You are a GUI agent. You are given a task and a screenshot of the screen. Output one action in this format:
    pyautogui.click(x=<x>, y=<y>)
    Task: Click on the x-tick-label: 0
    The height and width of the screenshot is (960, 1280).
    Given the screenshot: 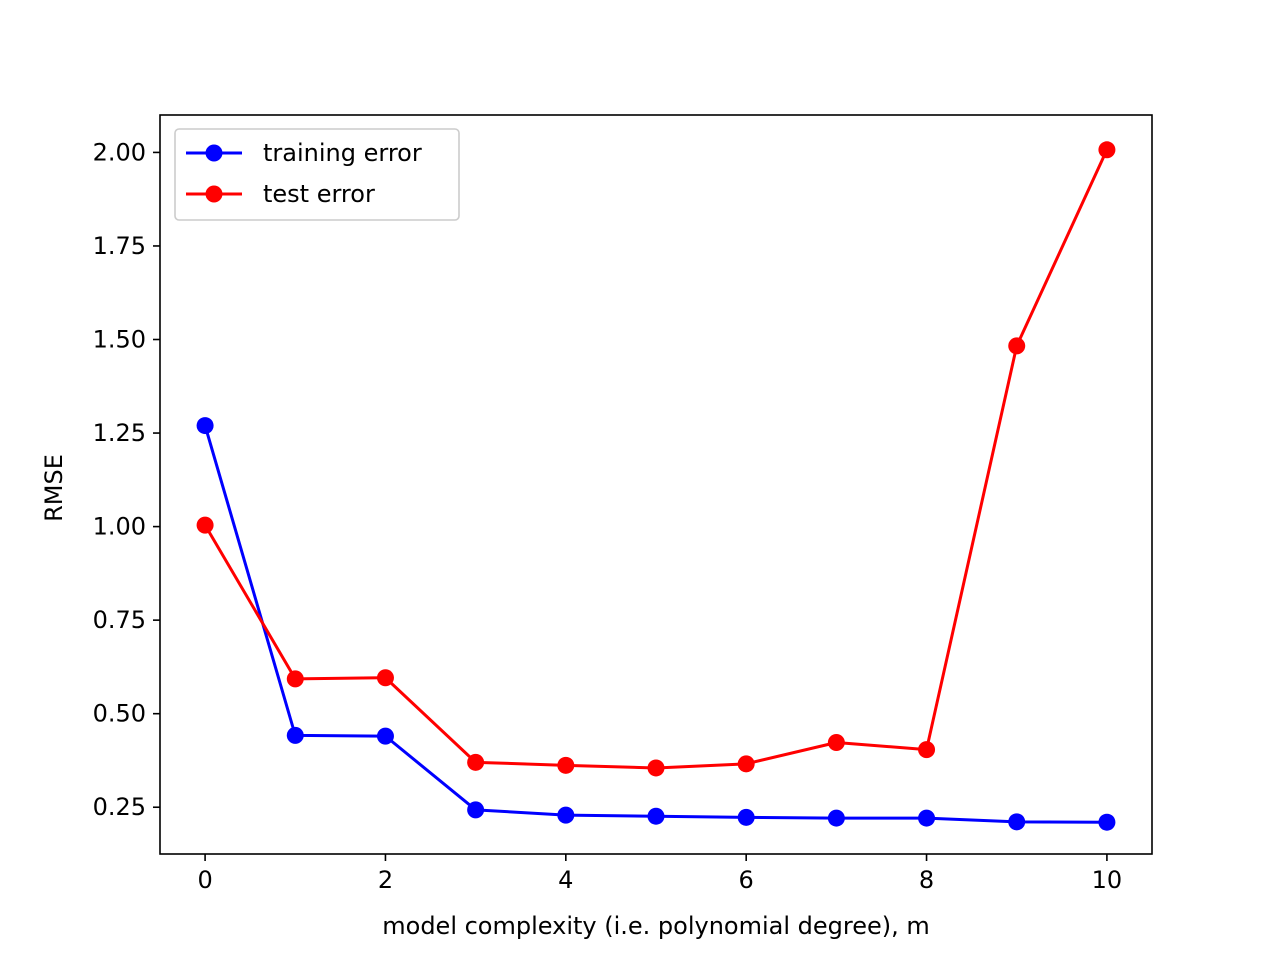 What is the action you would take?
    pyautogui.click(x=204, y=880)
    